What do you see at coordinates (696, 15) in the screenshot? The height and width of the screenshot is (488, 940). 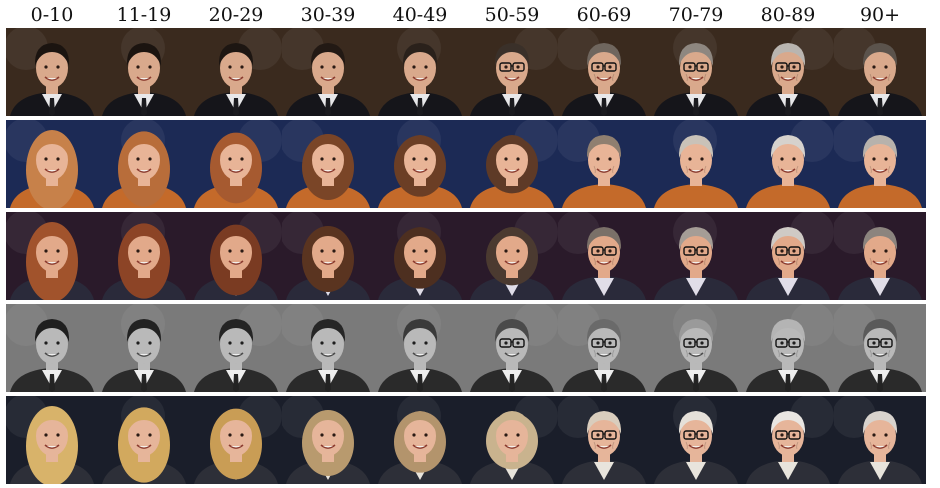 I see `age-group-label: 70-79` at bounding box center [696, 15].